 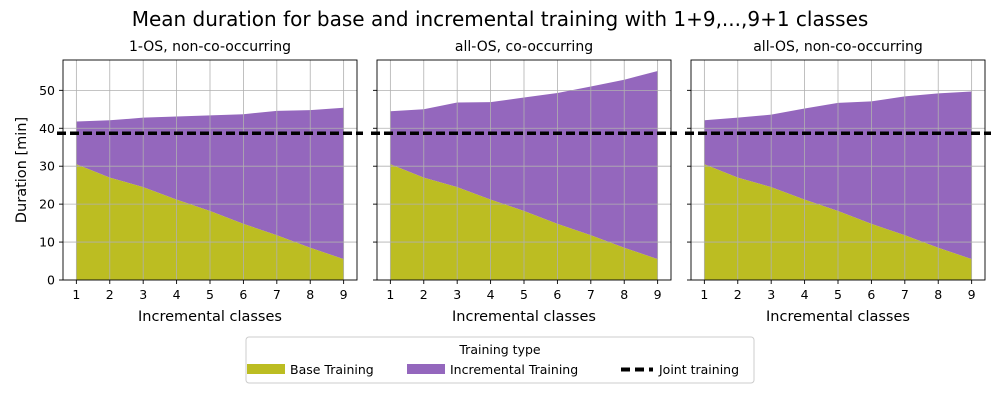 I want to click on y-tick-label: 30, so click(x=47, y=166).